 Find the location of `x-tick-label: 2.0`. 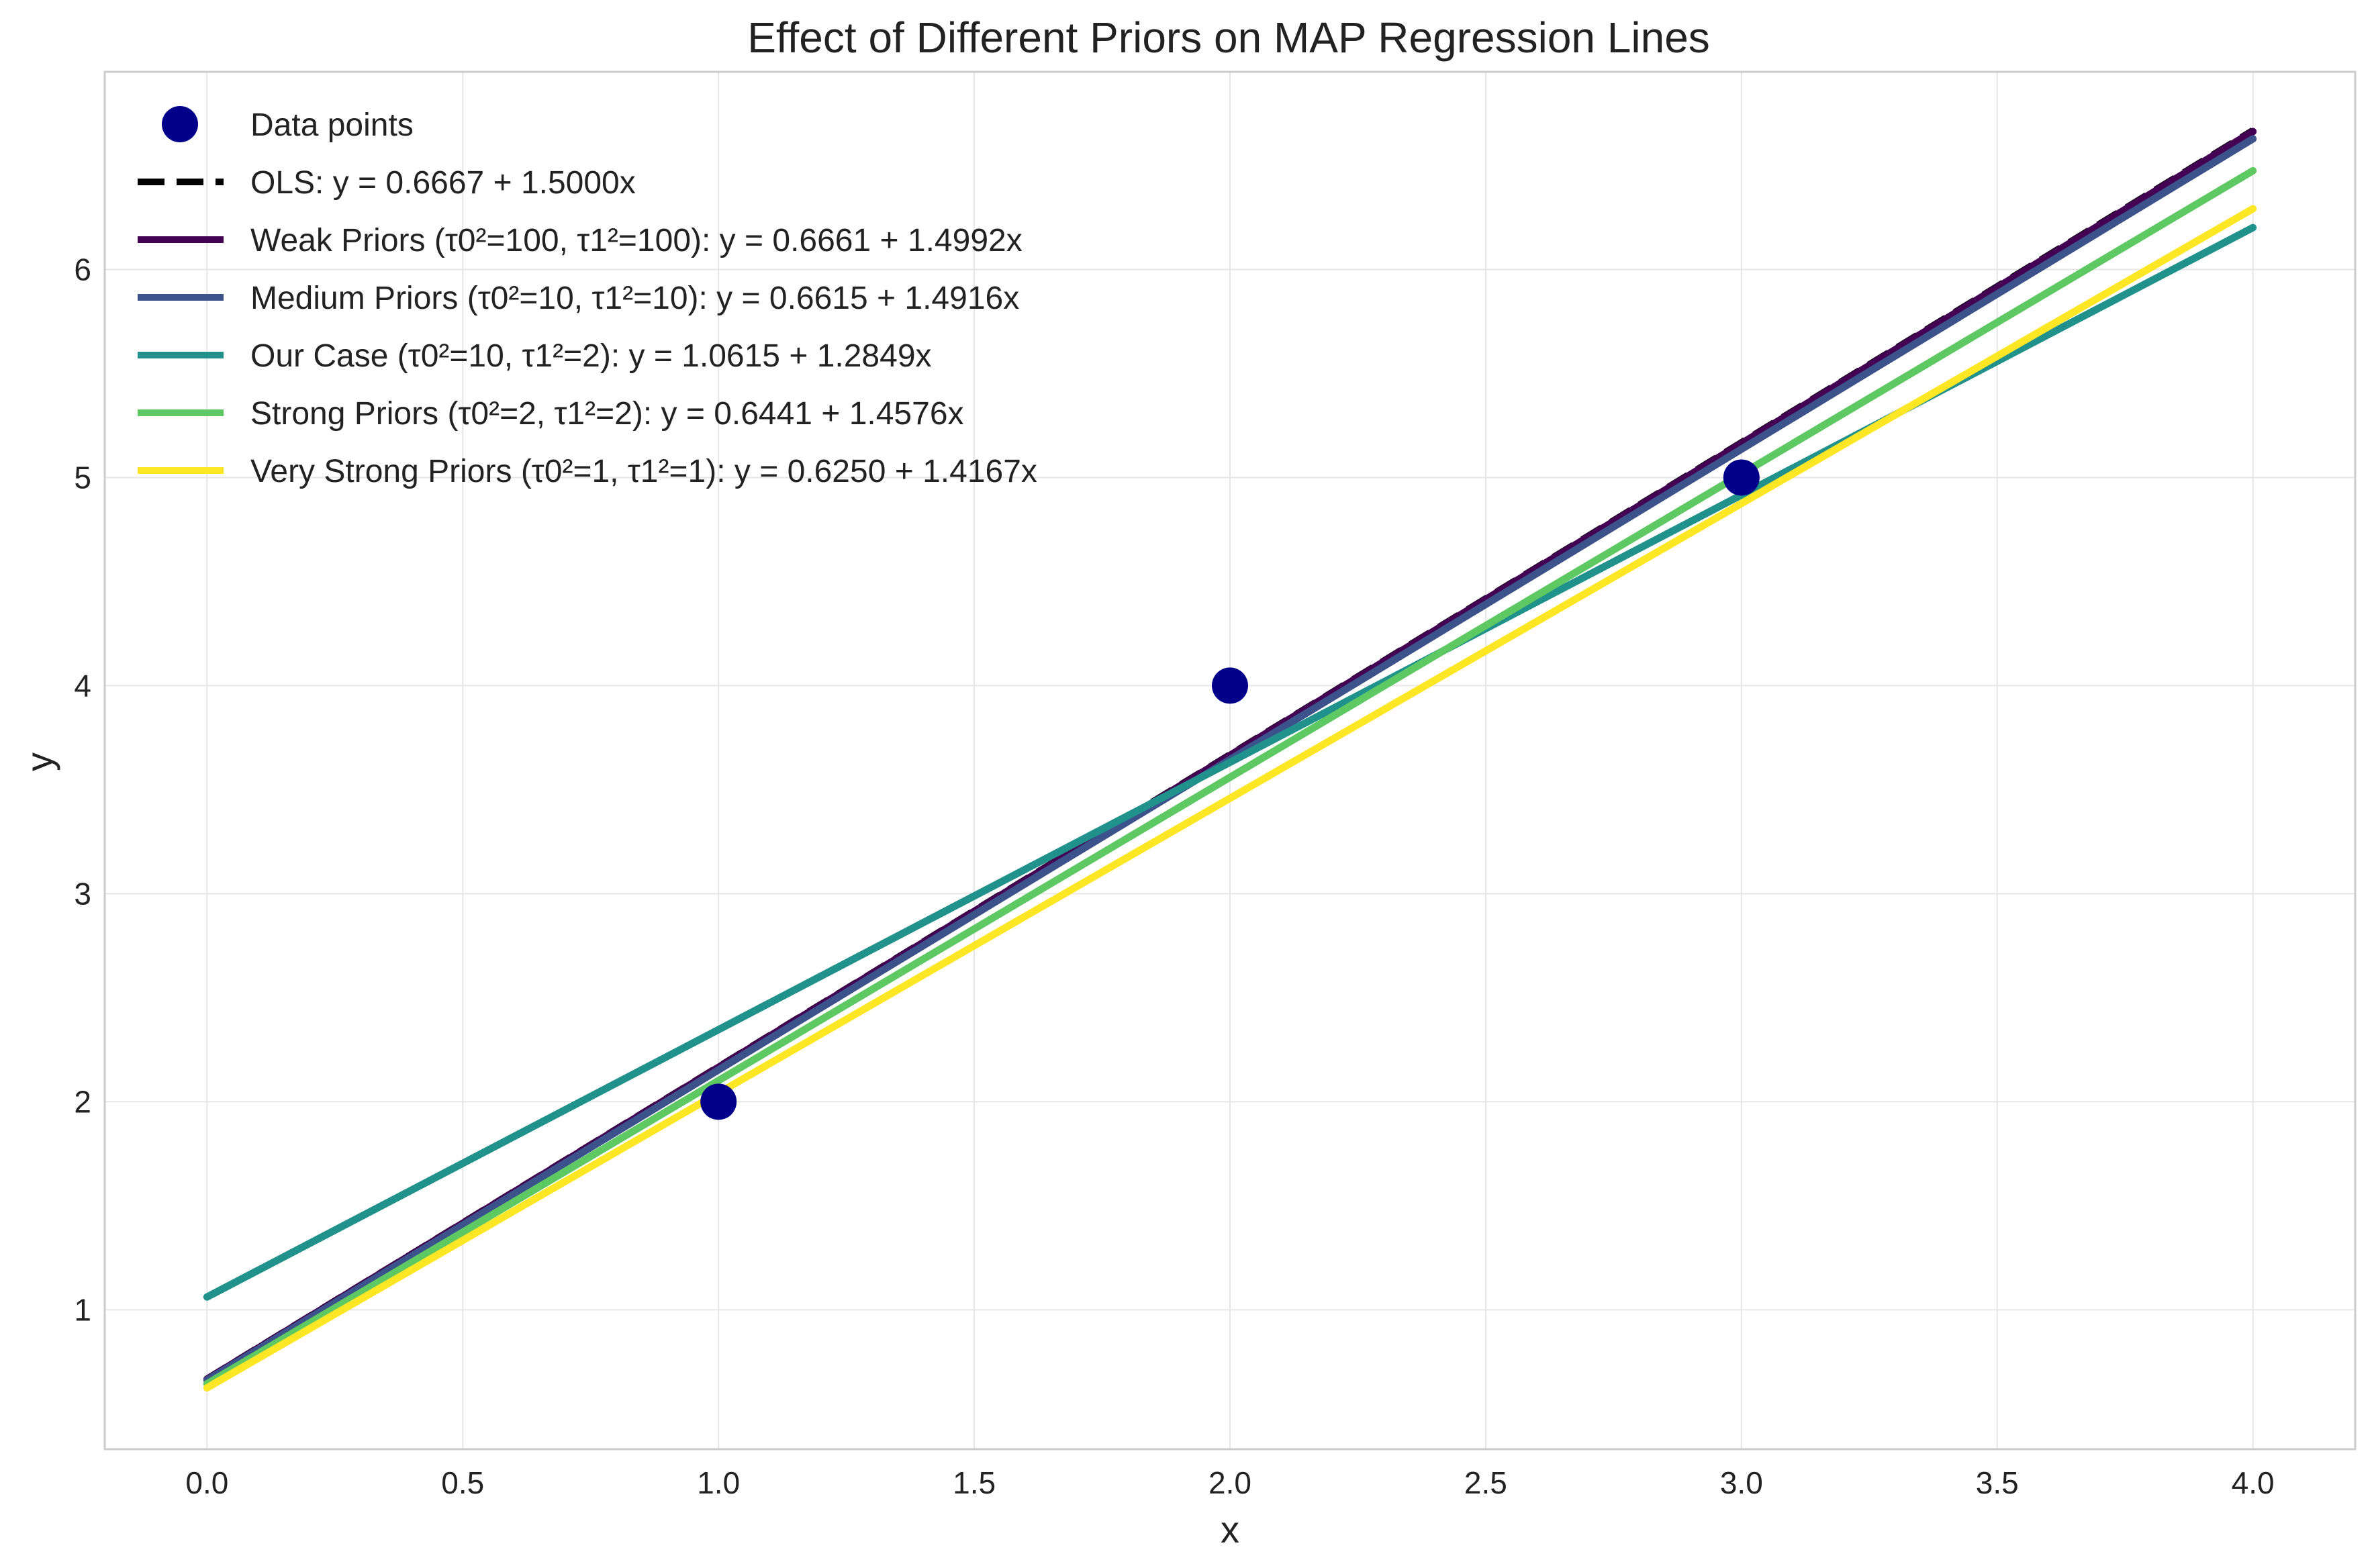

x-tick-label: 2.0 is located at coordinates (1229, 1482).